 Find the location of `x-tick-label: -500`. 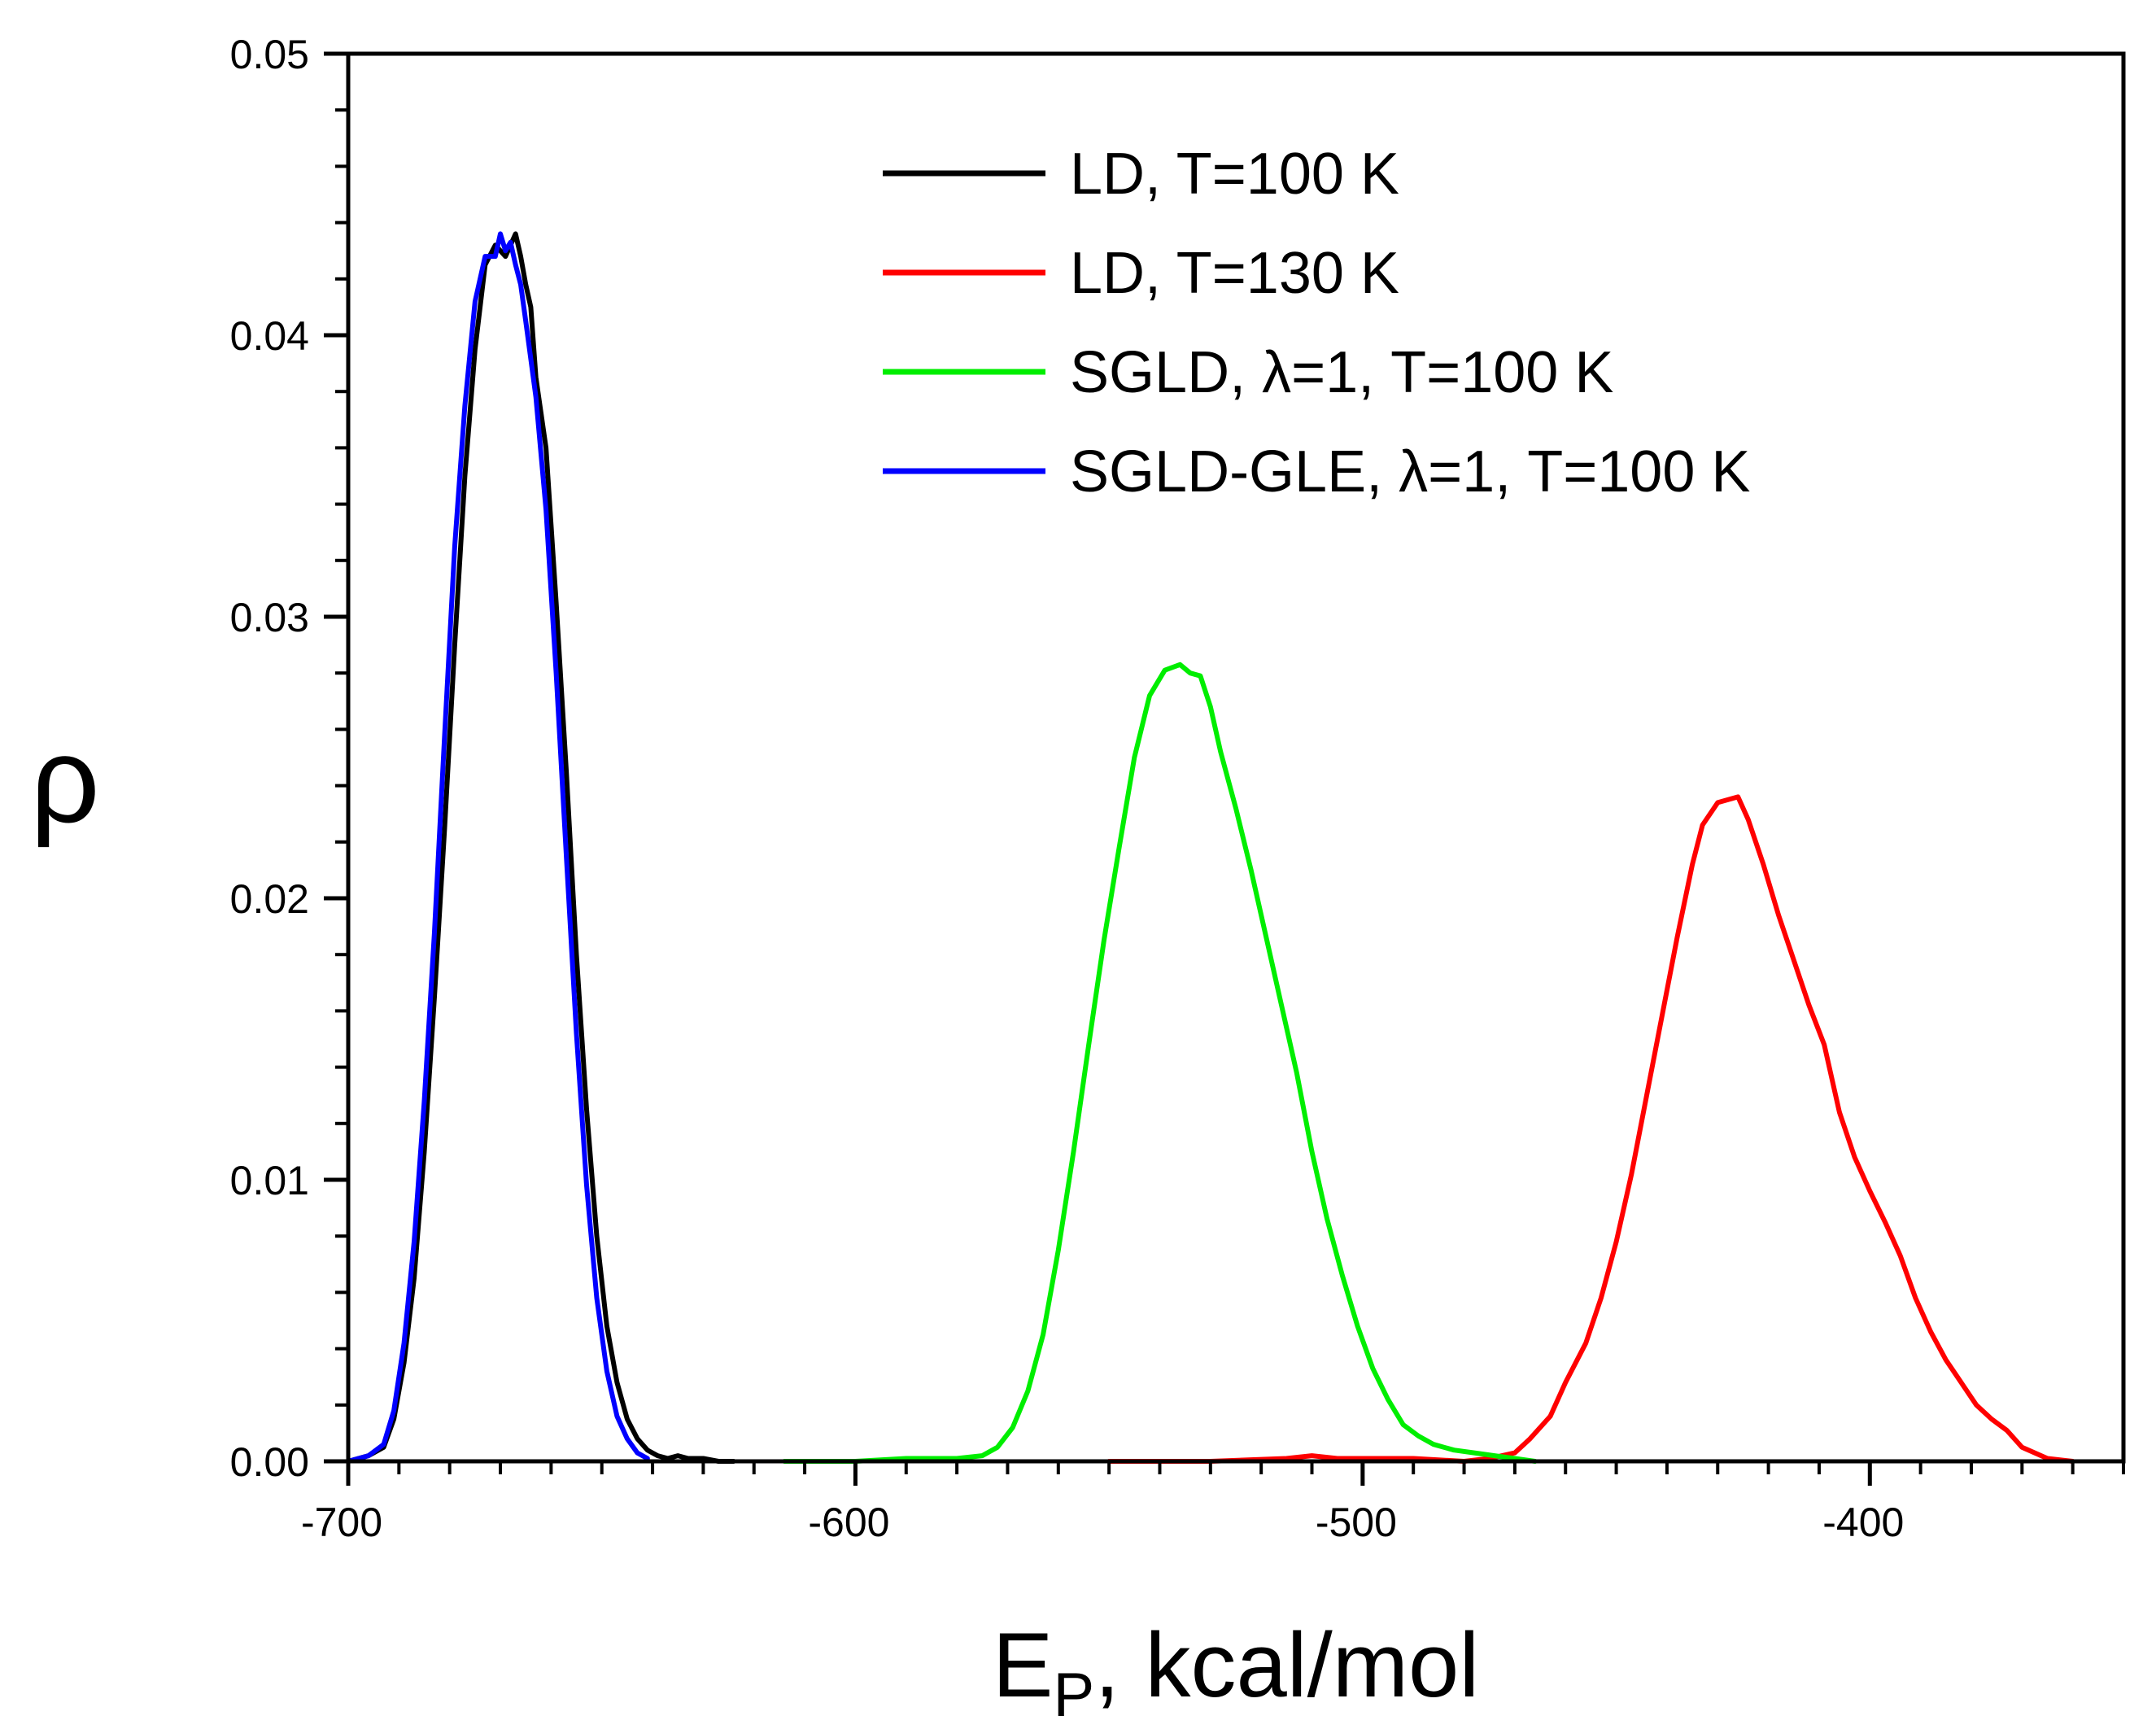

x-tick-label: -500 is located at coordinates (1356, 1522).